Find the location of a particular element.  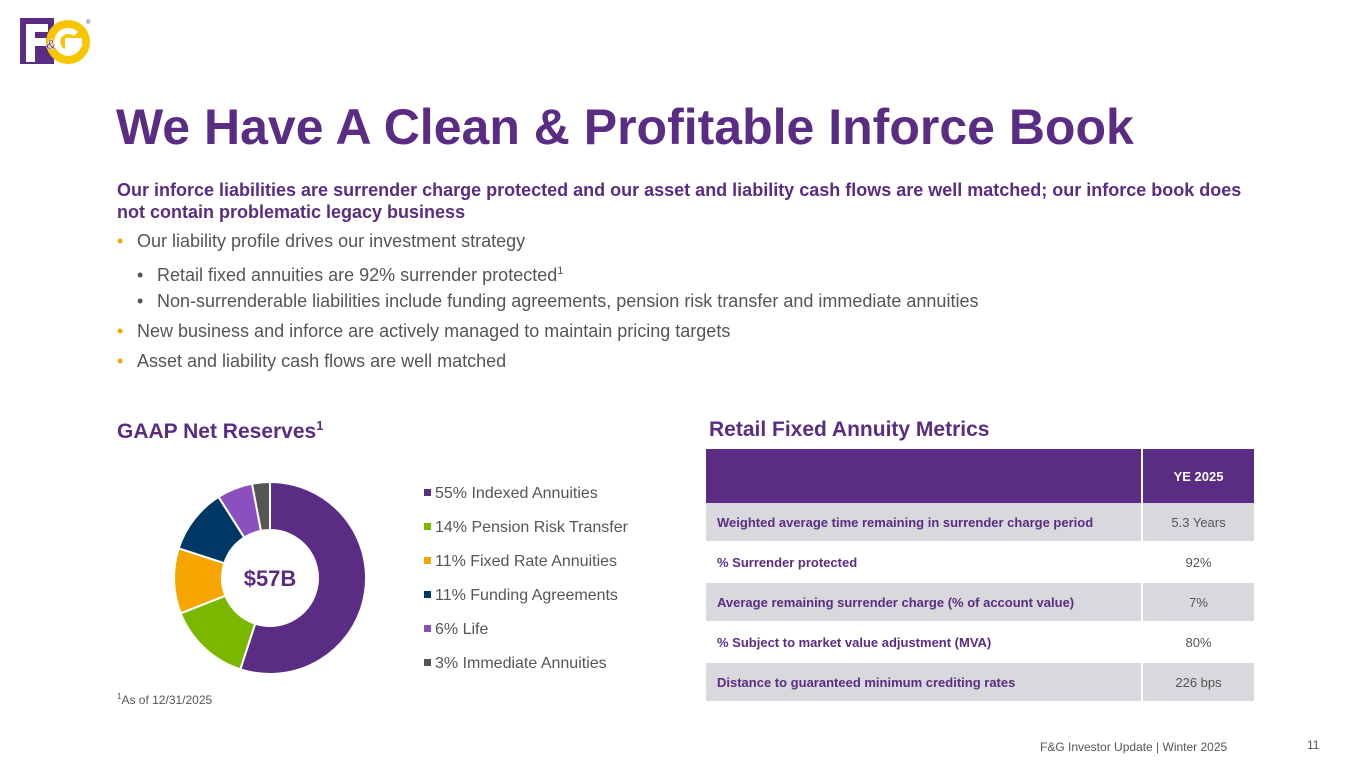

footnote: 1As of 12/31/2025 is located at coordinates (165, 699).